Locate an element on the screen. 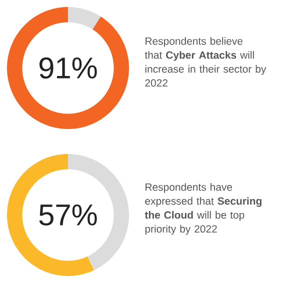 Image resolution: width=300 pixels, height=284 pixels. text: Respondents believe that Cyber Attacks will increase in their sector by 2022 is located at coordinates (205, 62).